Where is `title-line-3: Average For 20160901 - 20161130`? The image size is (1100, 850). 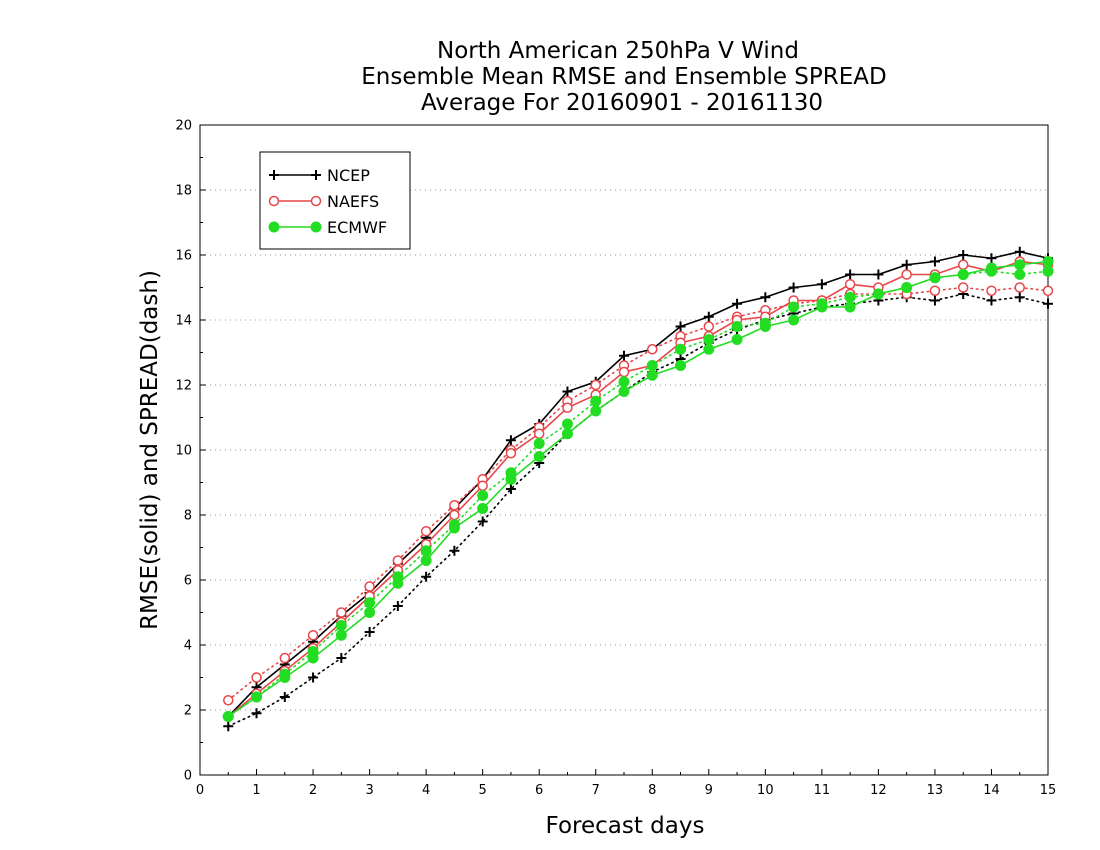
title-line-3: Average For 20160901 - 20161130 is located at coordinates (622, 103).